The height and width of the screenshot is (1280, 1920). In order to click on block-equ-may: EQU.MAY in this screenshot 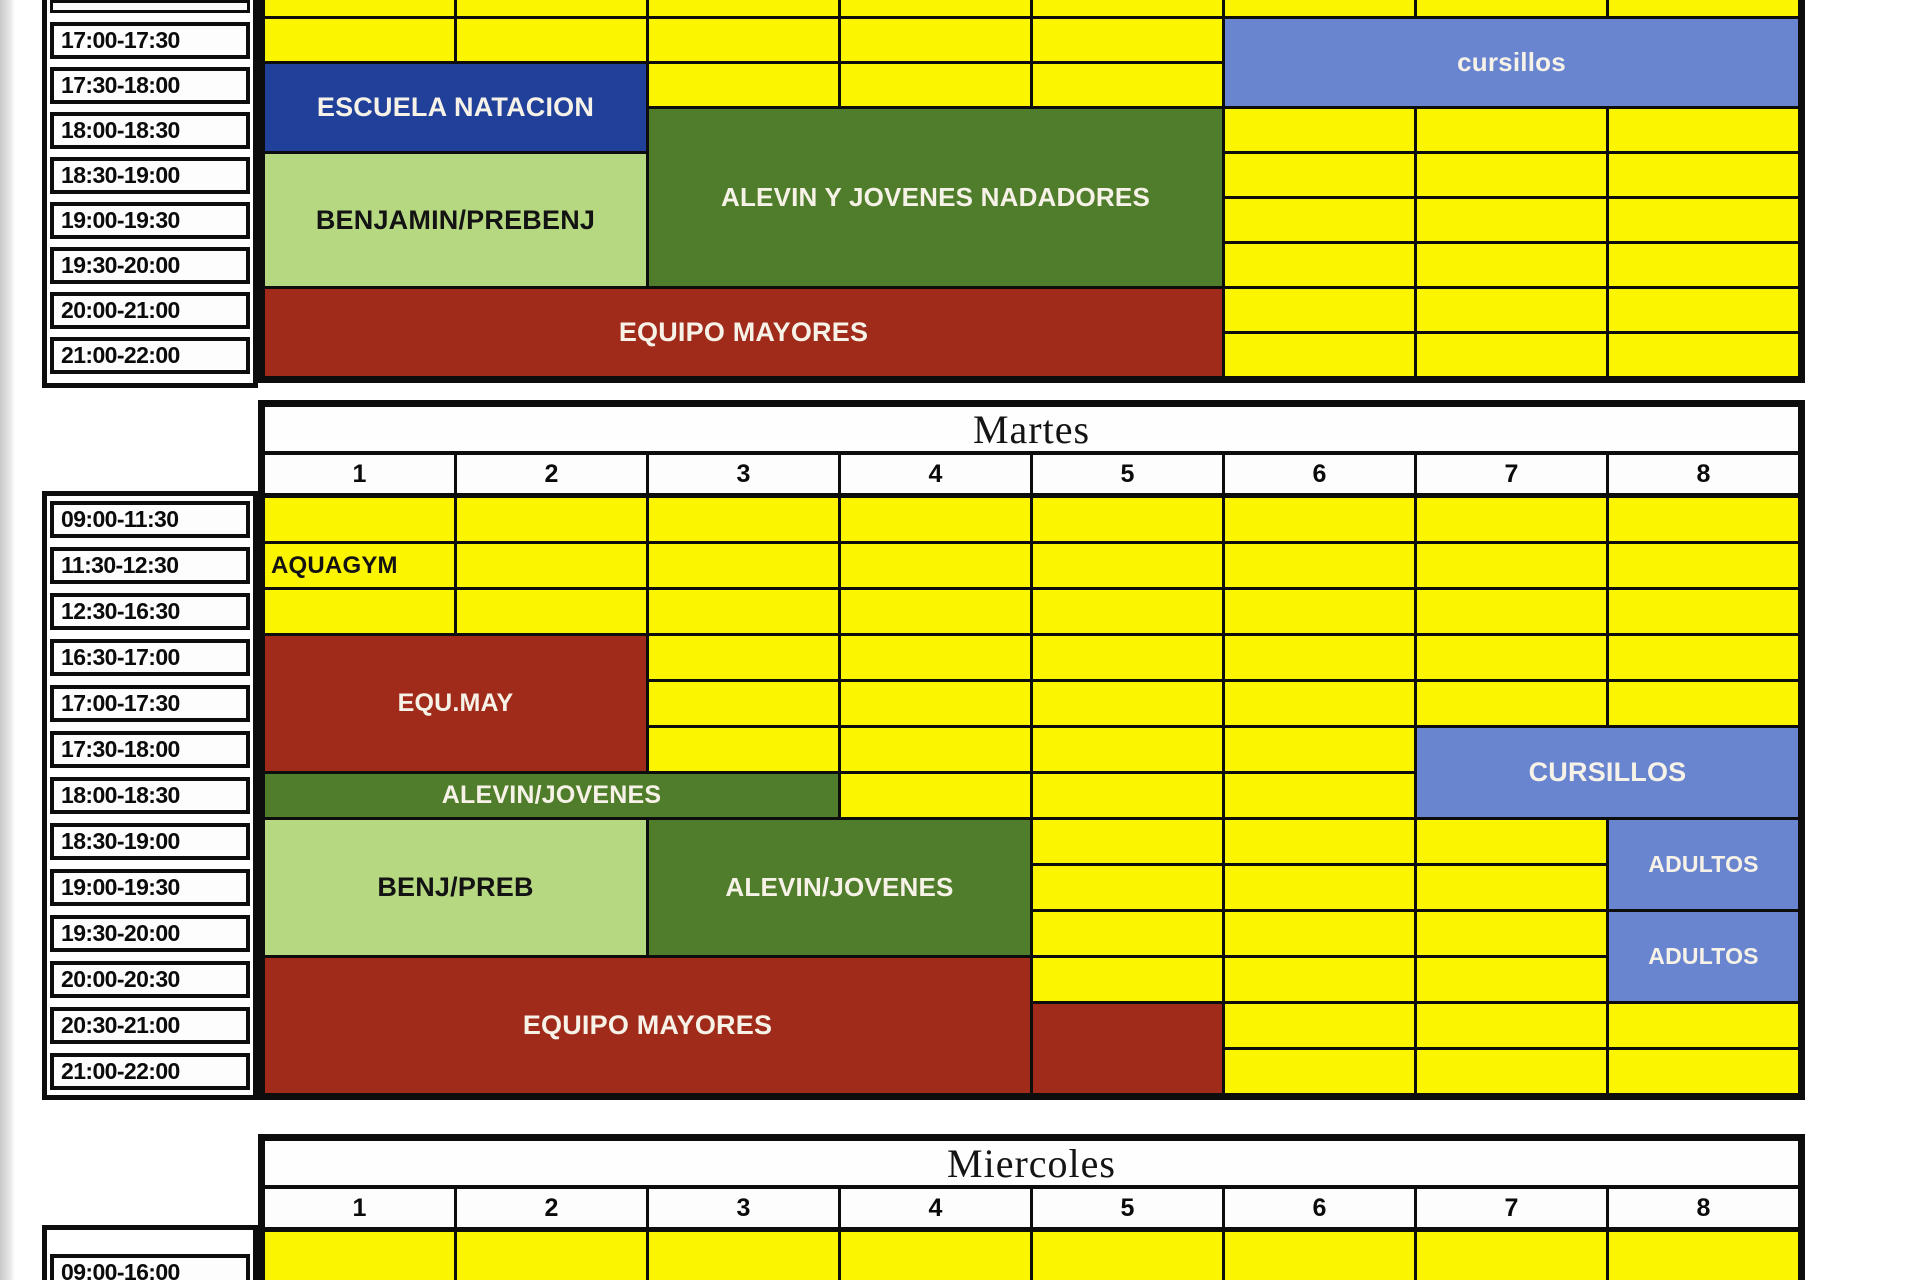, I will do `click(455, 703)`.